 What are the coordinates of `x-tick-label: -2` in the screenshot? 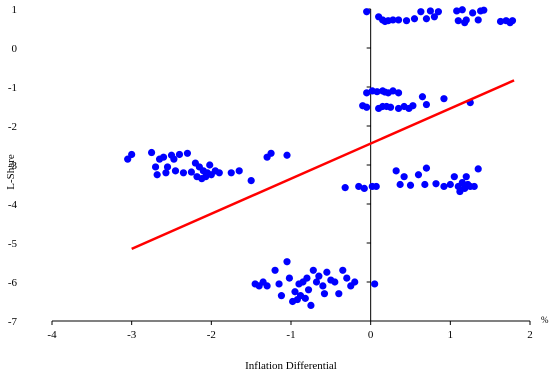 It's located at (211, 335).